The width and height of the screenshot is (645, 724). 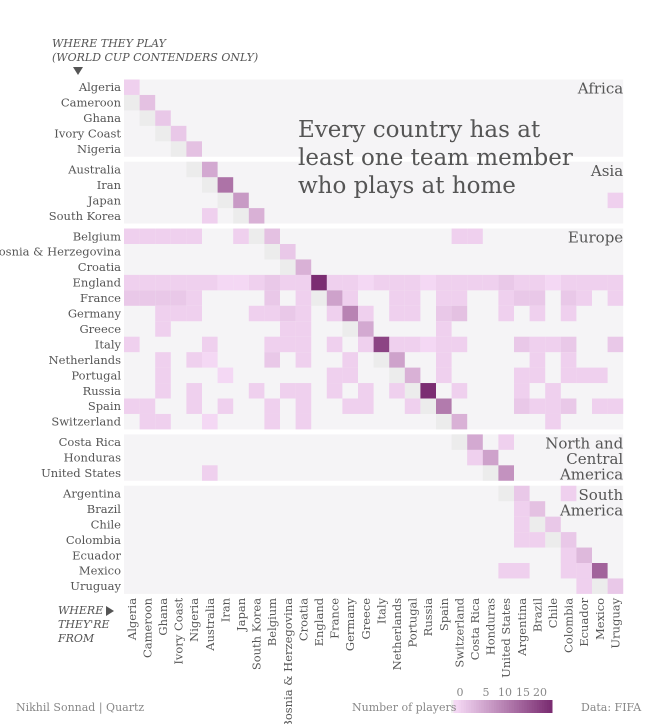 I want to click on row-label: Mexico, so click(x=100, y=571).